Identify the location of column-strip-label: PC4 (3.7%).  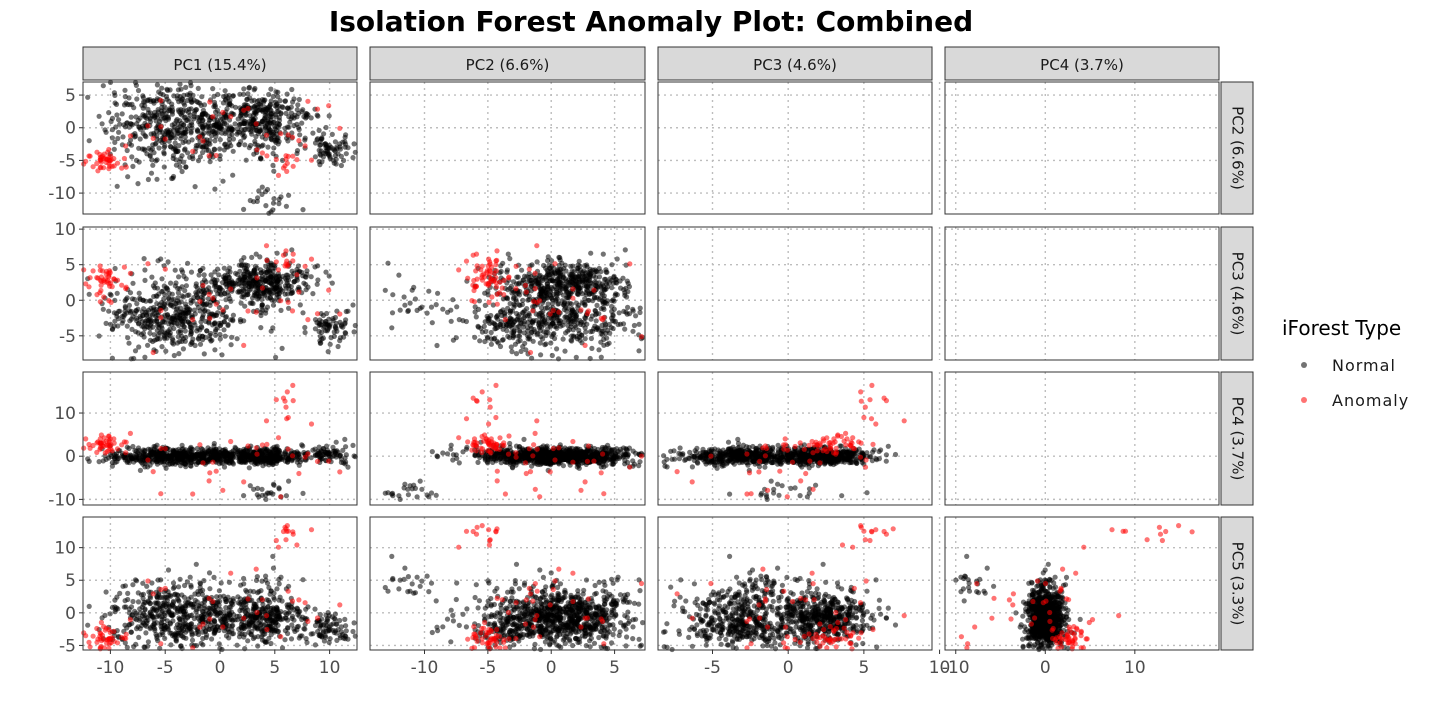
(1082, 65).